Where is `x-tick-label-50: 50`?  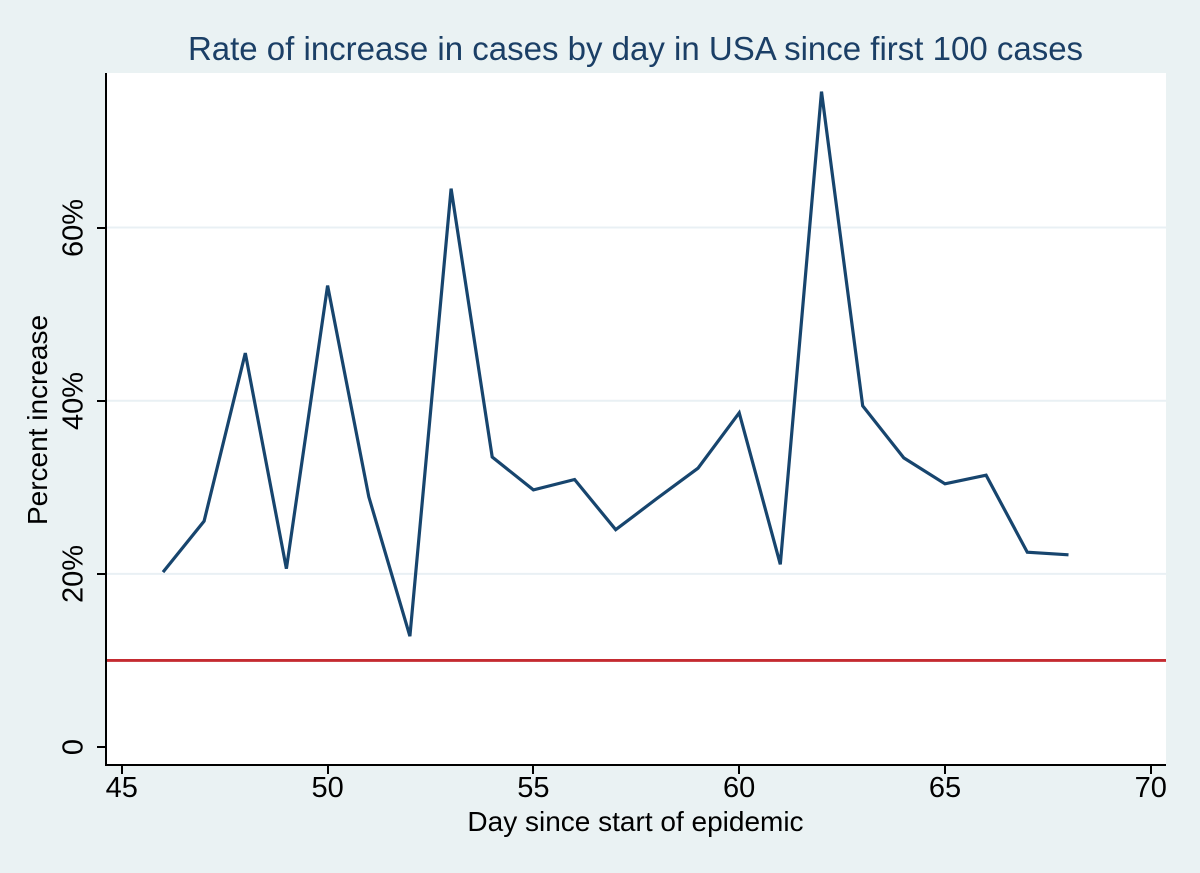
x-tick-label-50: 50 is located at coordinates (327, 788).